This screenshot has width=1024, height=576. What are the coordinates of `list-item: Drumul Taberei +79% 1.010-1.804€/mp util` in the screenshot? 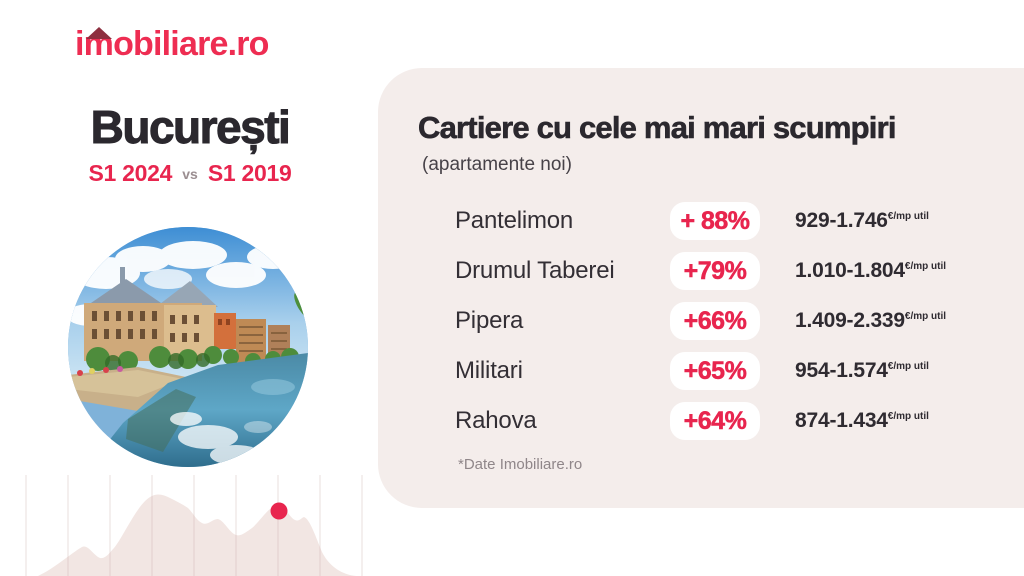 It's located at (715, 271).